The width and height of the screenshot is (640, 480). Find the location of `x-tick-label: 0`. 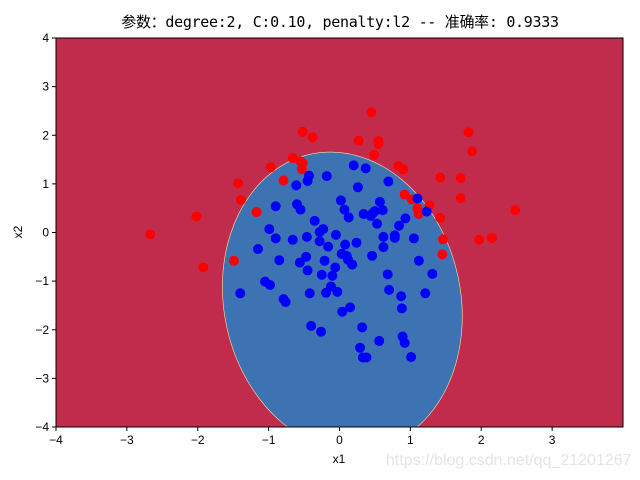

x-tick-label: 0 is located at coordinates (339, 440).